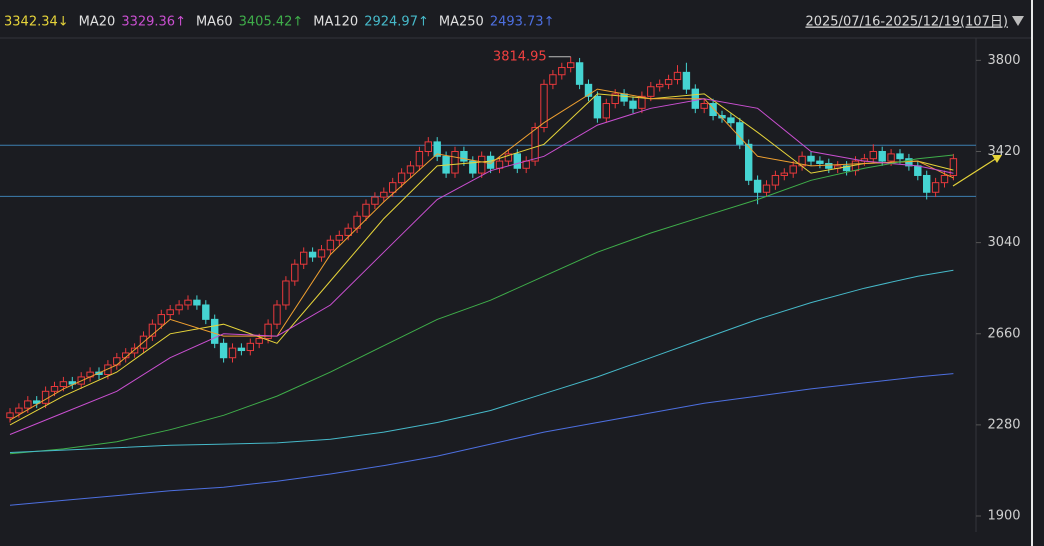  I want to click on date-range: 2025/07/16-2025/12/19(107日), so click(906, 22).